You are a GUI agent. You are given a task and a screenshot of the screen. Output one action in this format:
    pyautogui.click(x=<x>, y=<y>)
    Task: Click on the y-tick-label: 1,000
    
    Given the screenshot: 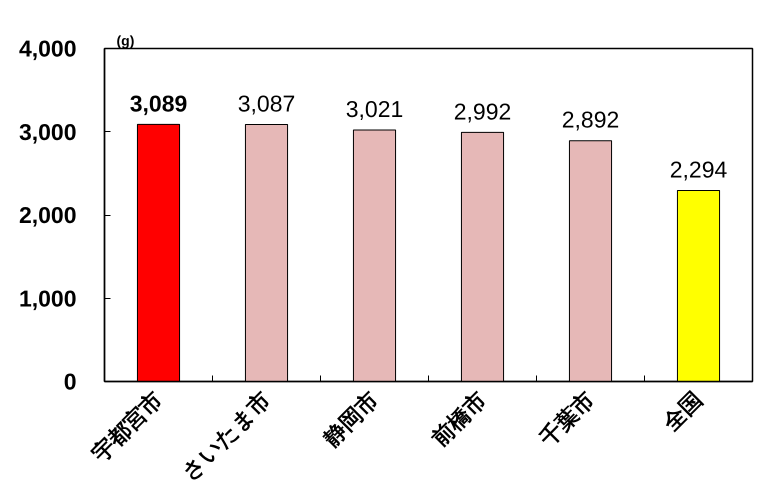 What is the action you would take?
    pyautogui.click(x=47, y=298)
    